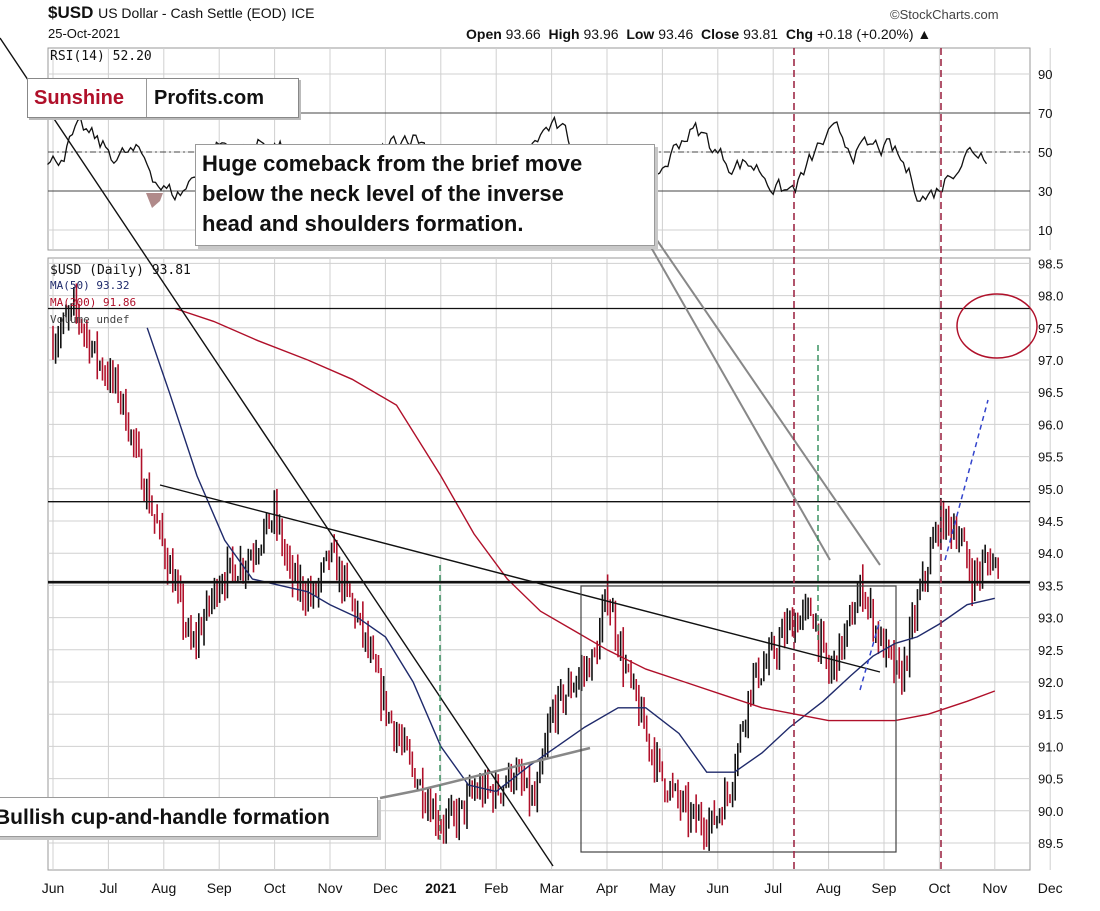 The image size is (1100, 911). I want to click on price-y-tick-label: 93.5, so click(1050, 585).